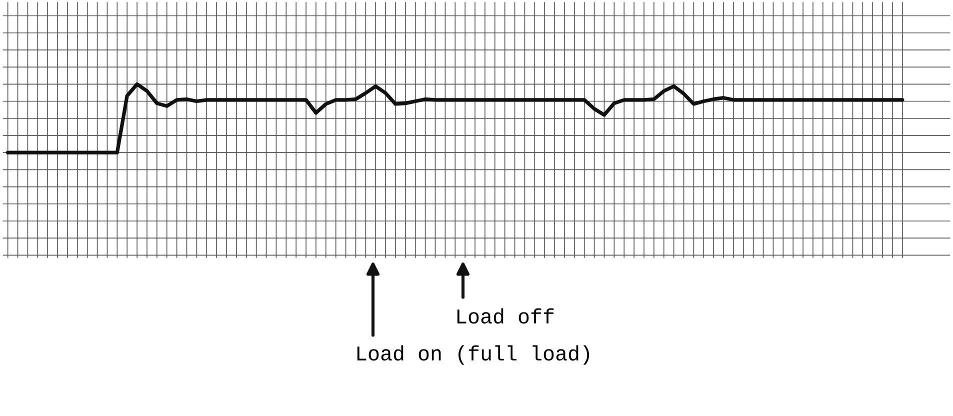 The width and height of the screenshot is (953, 416). Describe the element at coordinates (505, 316) in the screenshot. I see `text: Load off` at that location.